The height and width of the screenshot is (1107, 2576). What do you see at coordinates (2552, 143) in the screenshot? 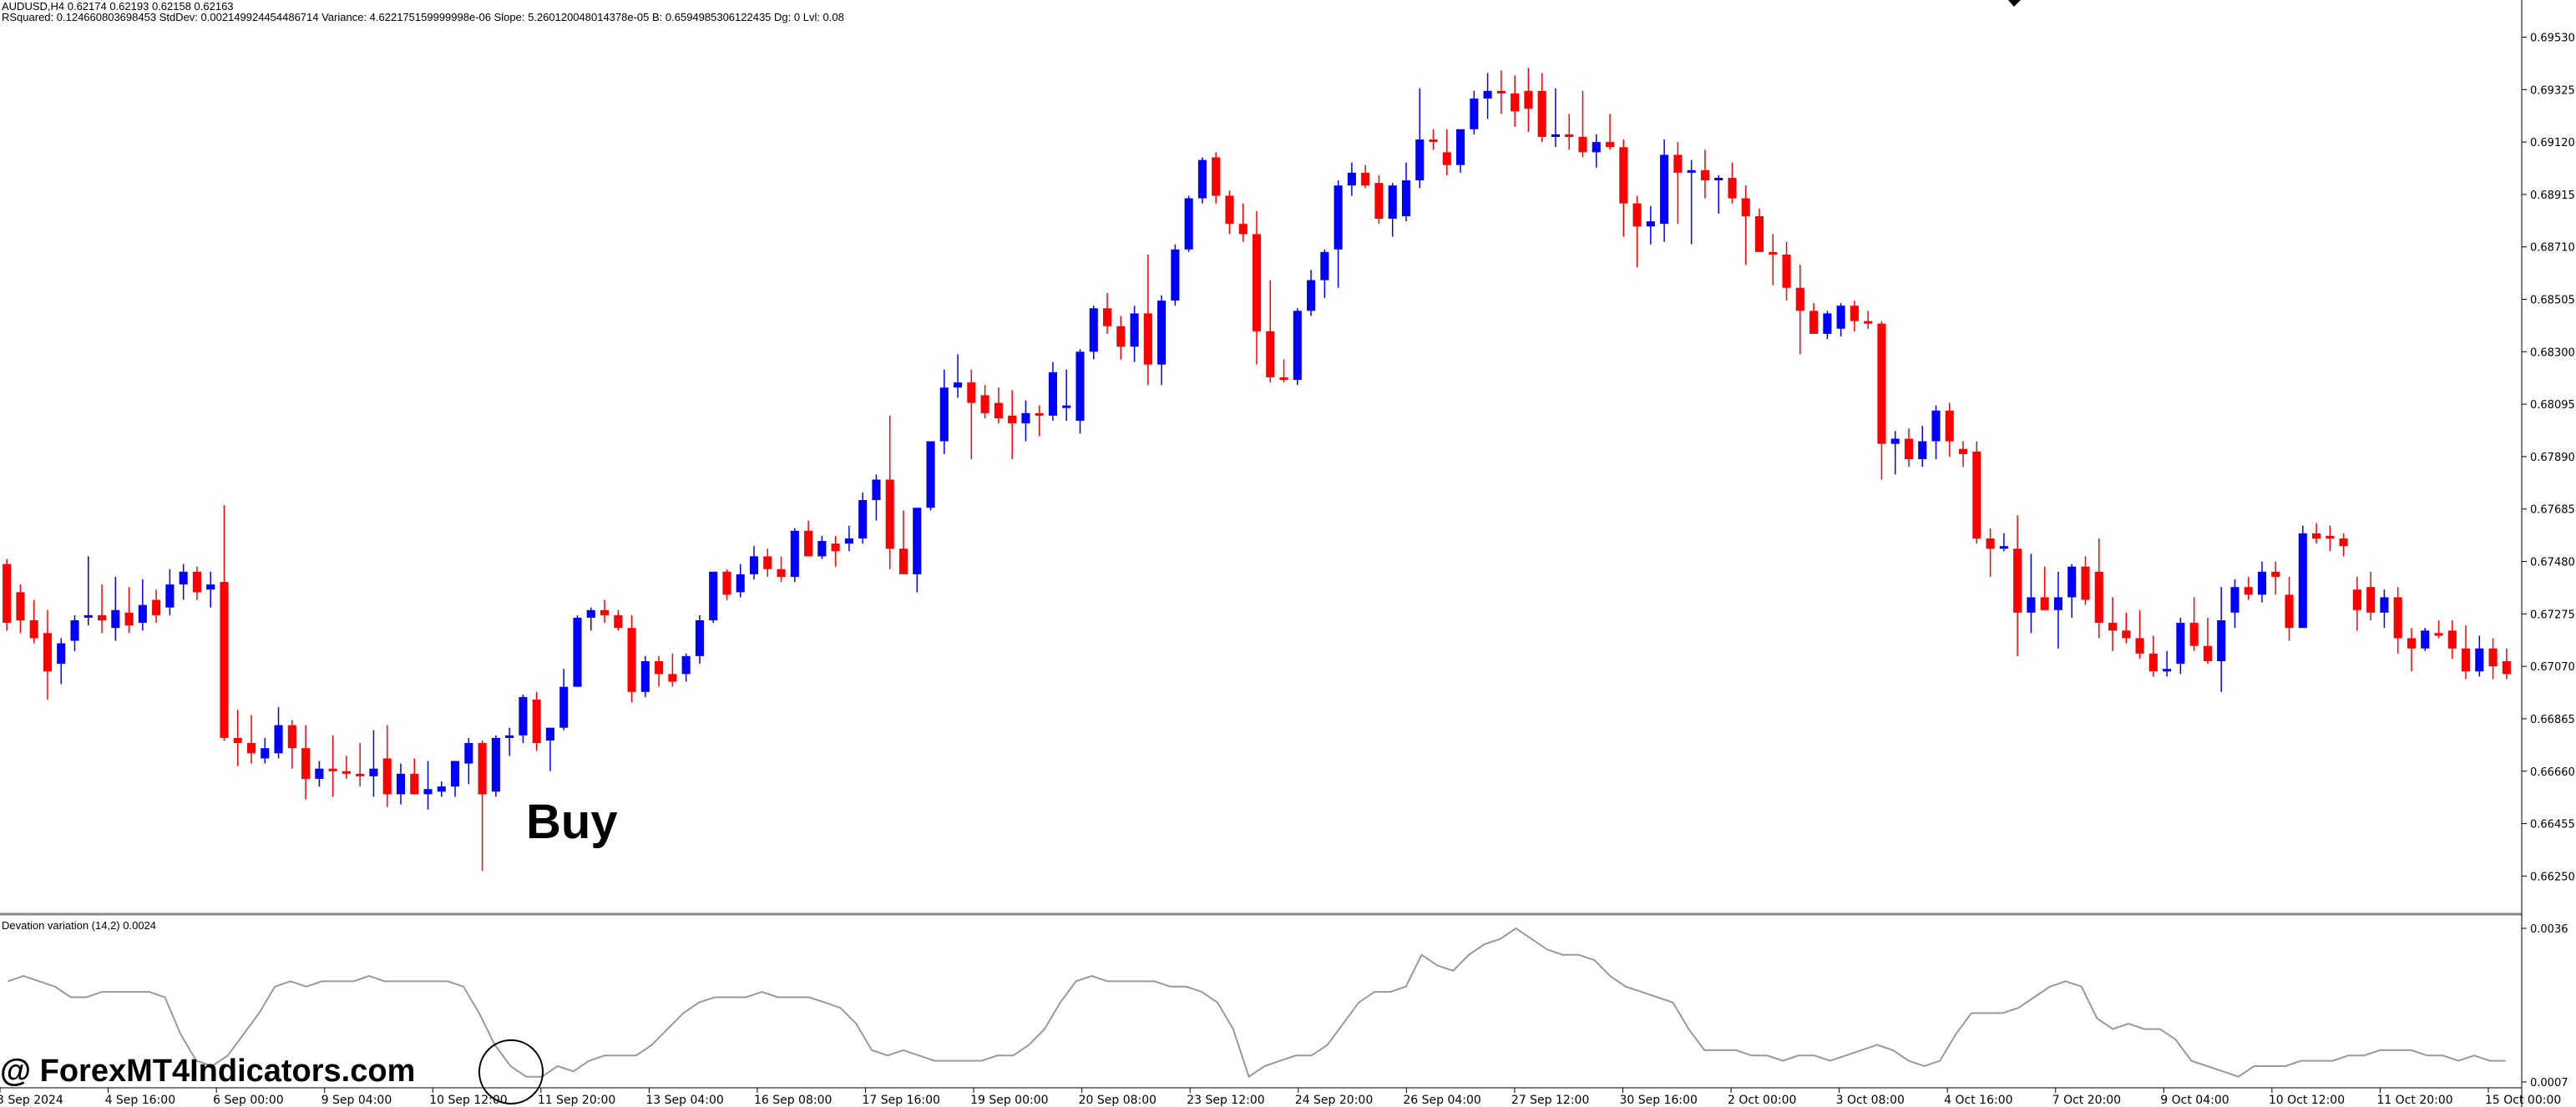
I see `price-tick-label: 0.69120` at bounding box center [2552, 143].